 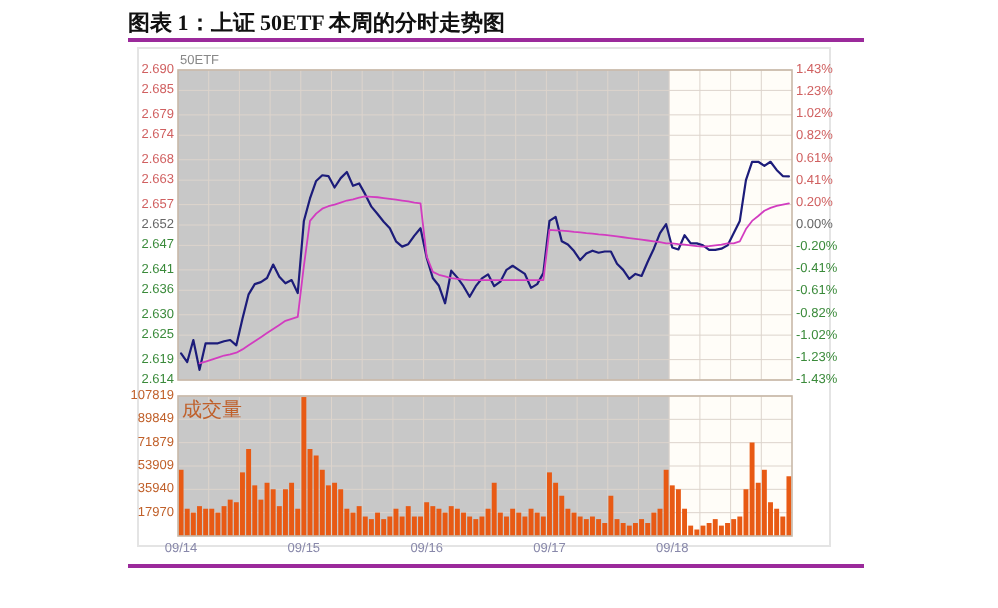 What do you see at coordinates (317, 23) in the screenshot?
I see `chart-title: 图表 1：上证 50ETF 本周的分时走势图` at bounding box center [317, 23].